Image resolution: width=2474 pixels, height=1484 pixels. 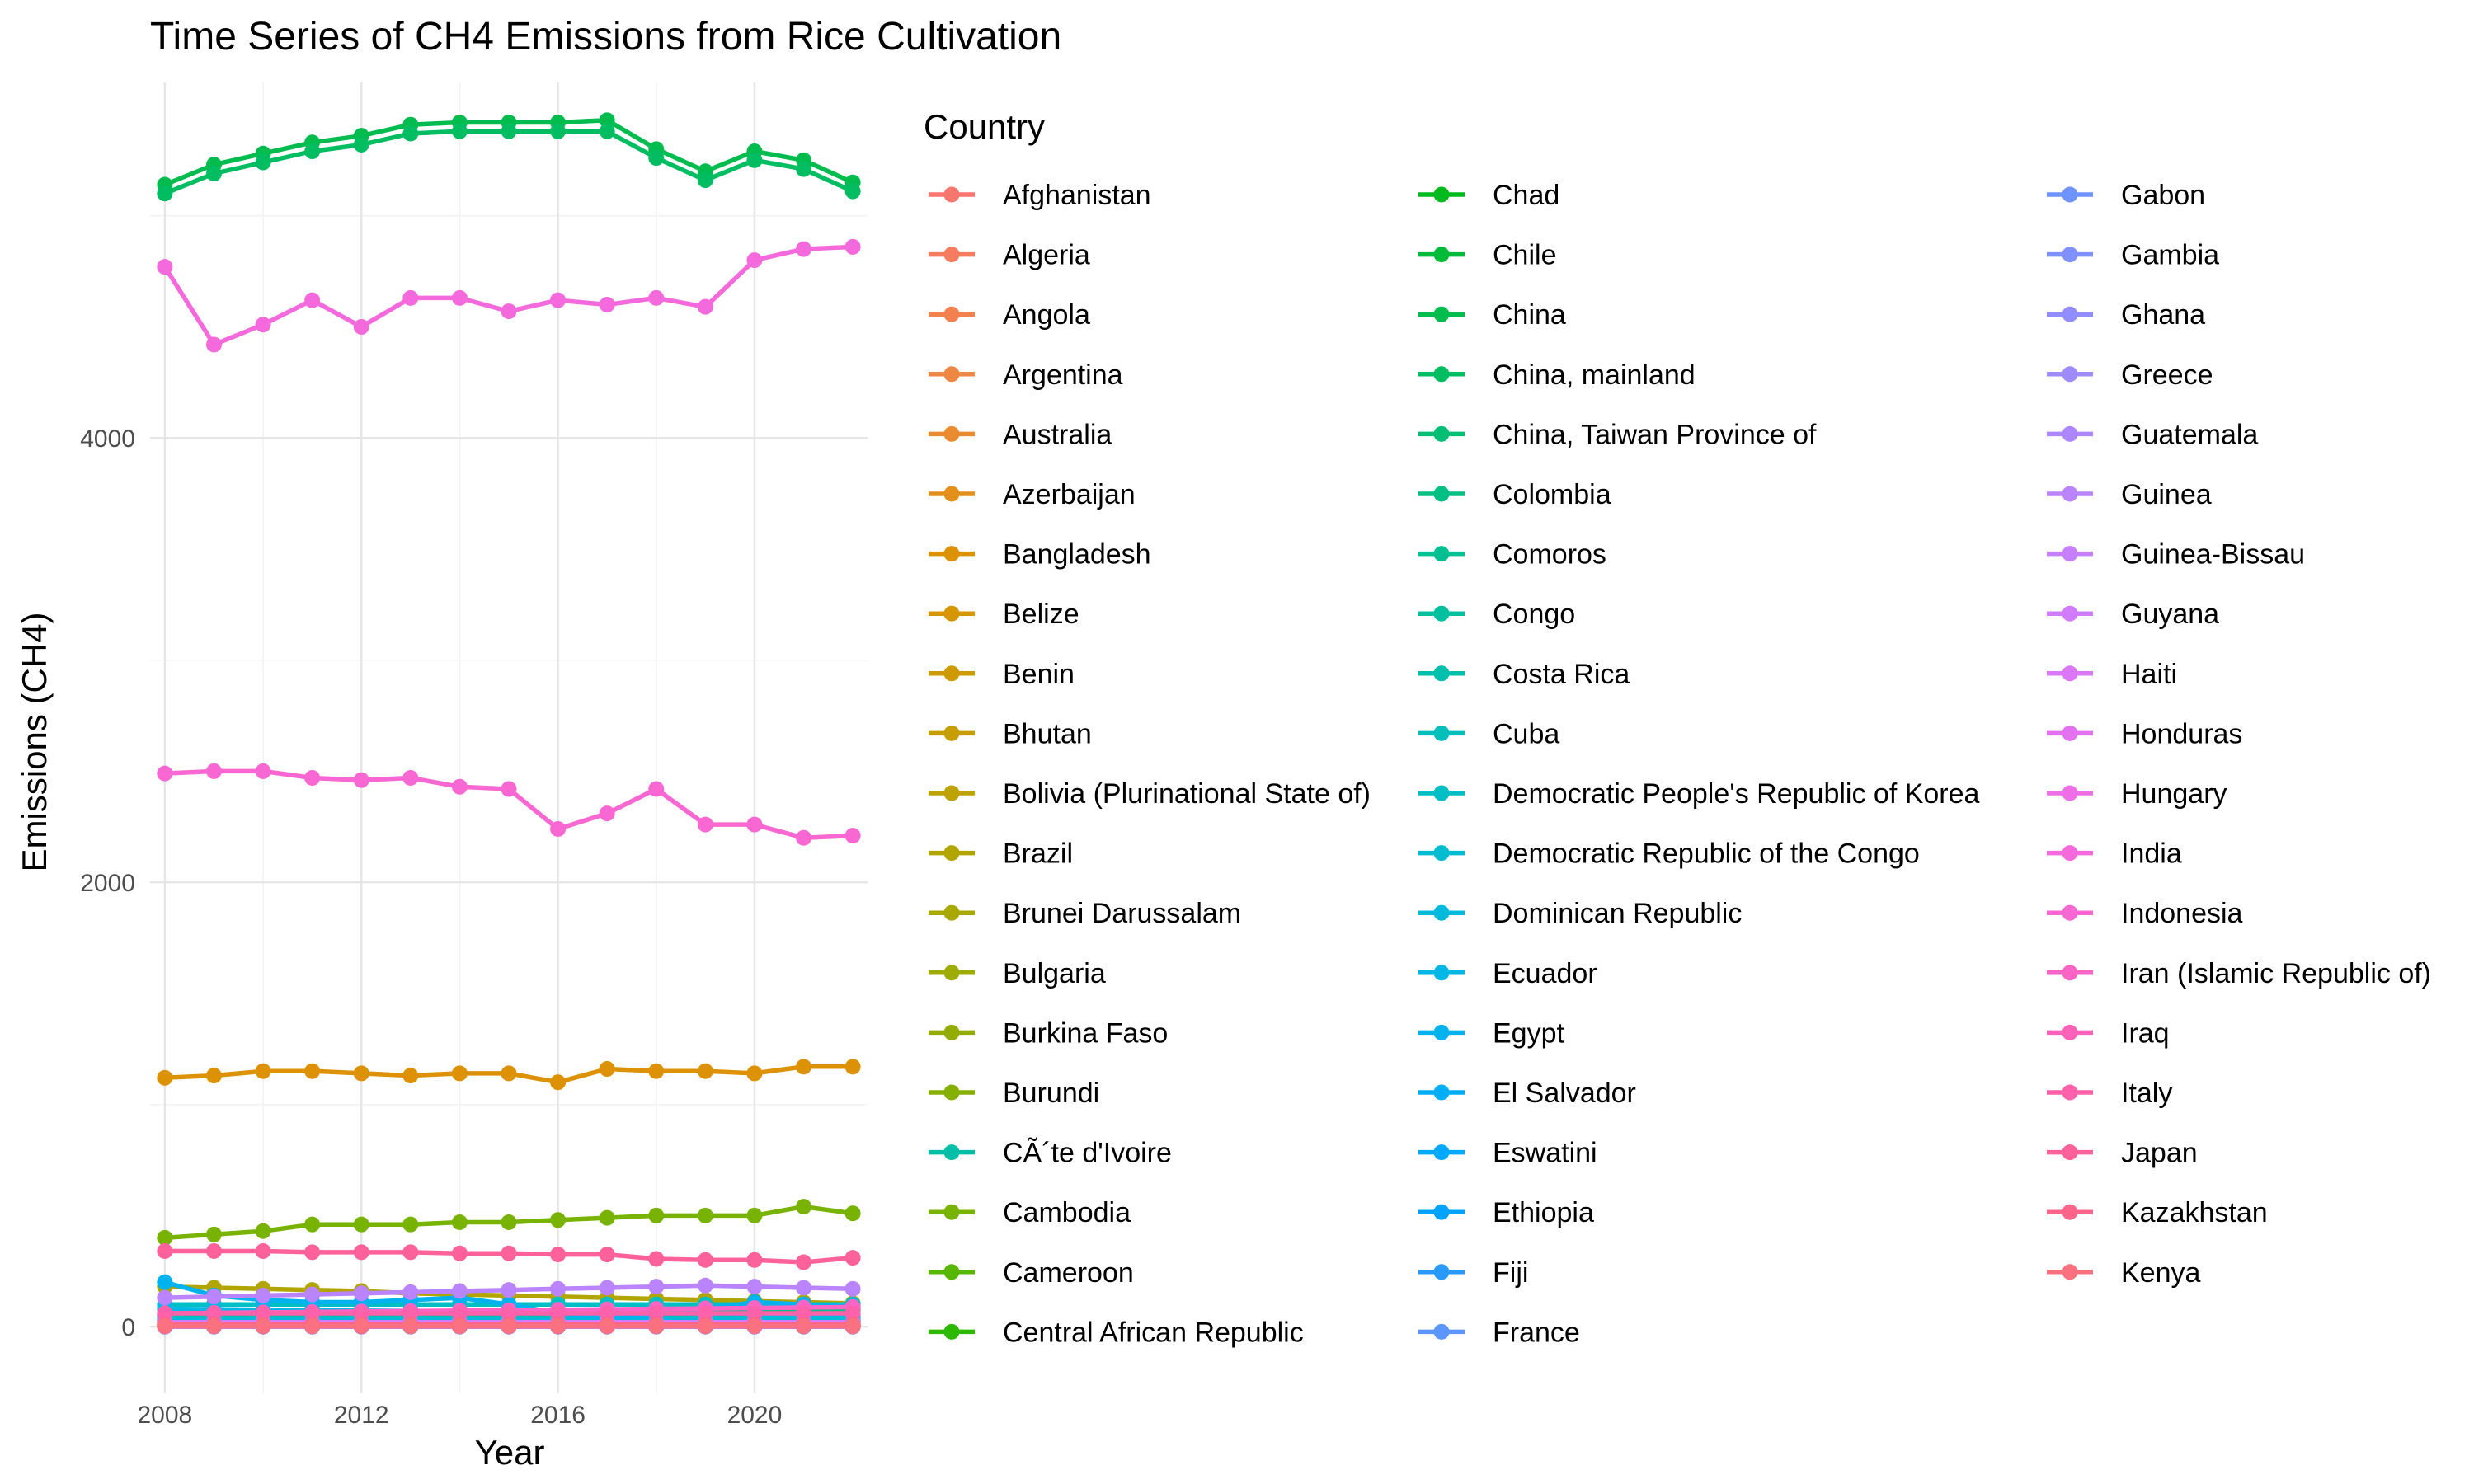 What do you see at coordinates (1039, 674) in the screenshot?
I see `legend-label: Benin` at bounding box center [1039, 674].